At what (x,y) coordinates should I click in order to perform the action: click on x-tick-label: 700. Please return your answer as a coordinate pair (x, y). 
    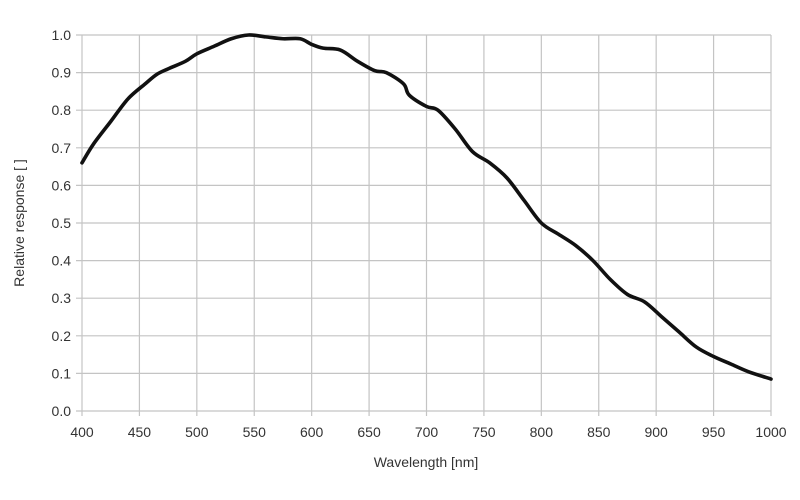
    Looking at the image, I should click on (427, 432).